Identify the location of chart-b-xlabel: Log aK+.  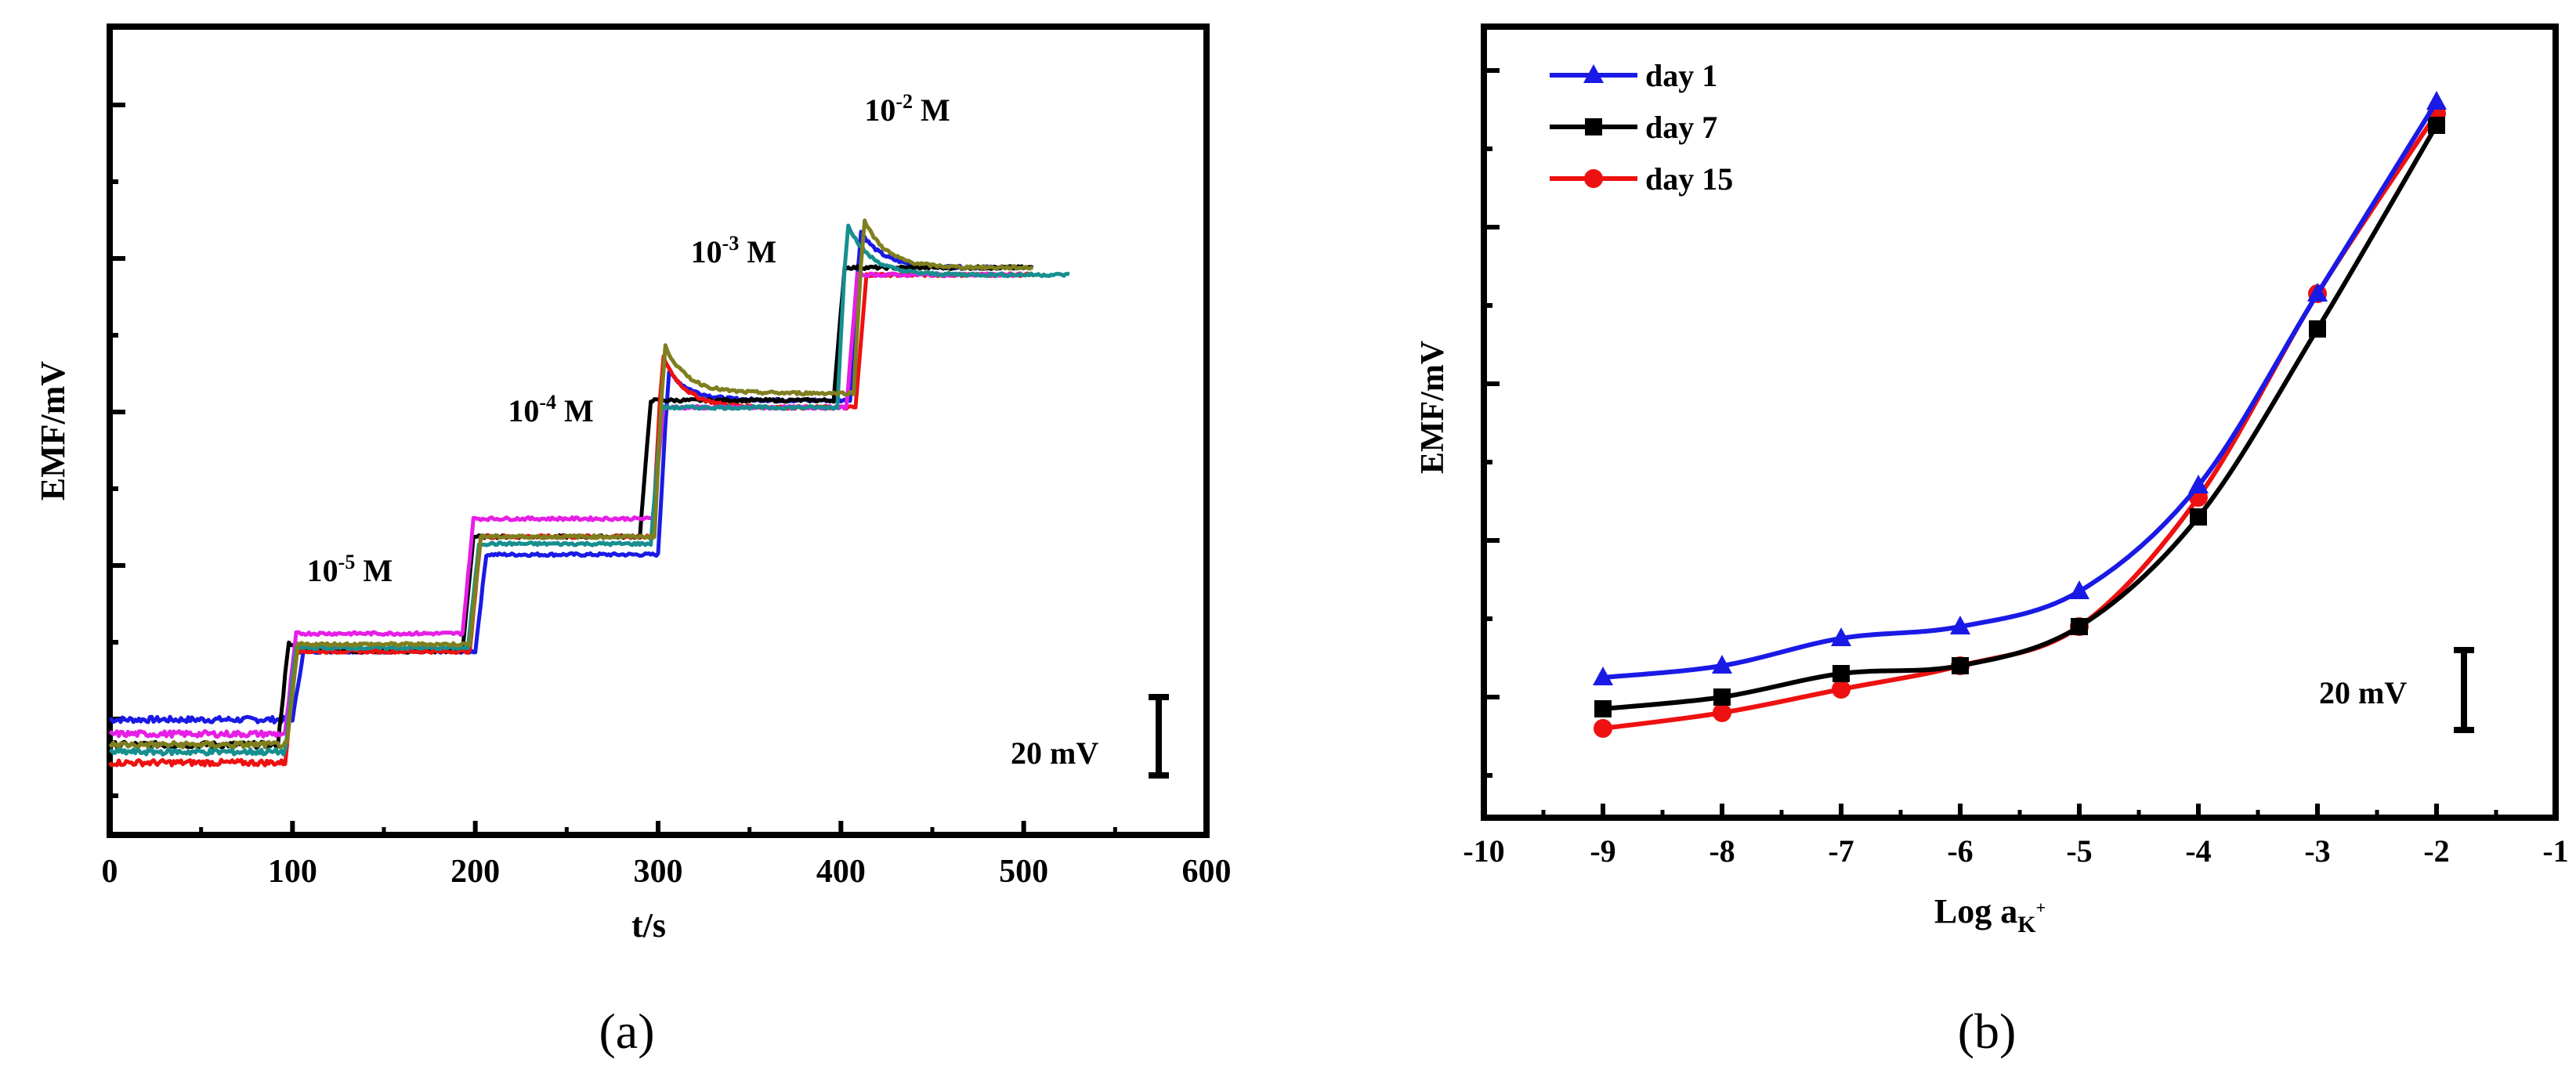
(1990, 915).